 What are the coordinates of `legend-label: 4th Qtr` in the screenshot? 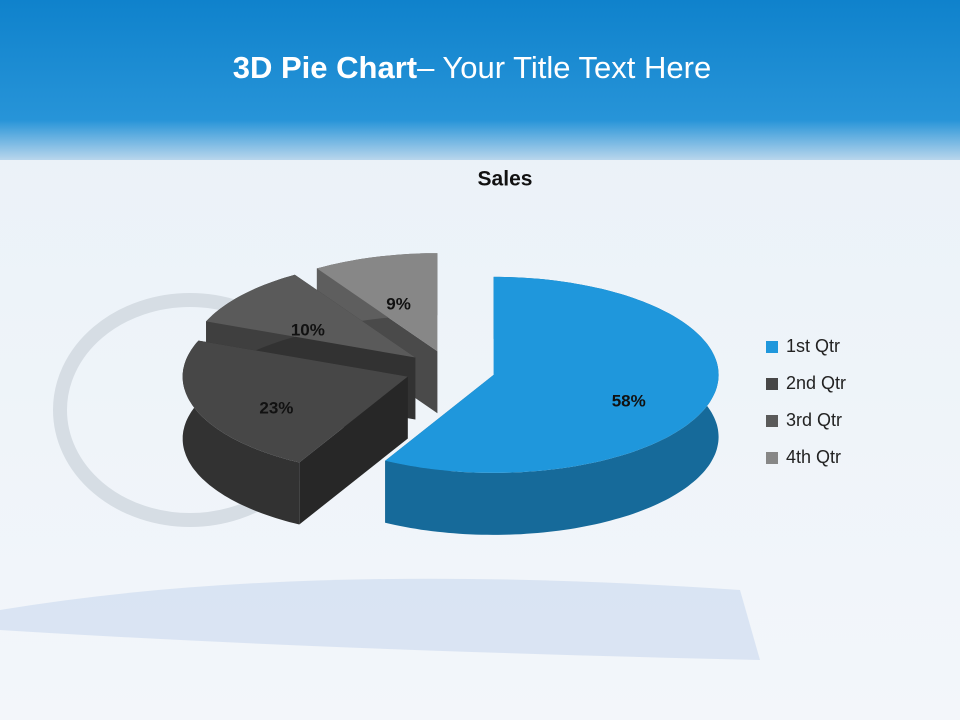 It's located at (813, 457).